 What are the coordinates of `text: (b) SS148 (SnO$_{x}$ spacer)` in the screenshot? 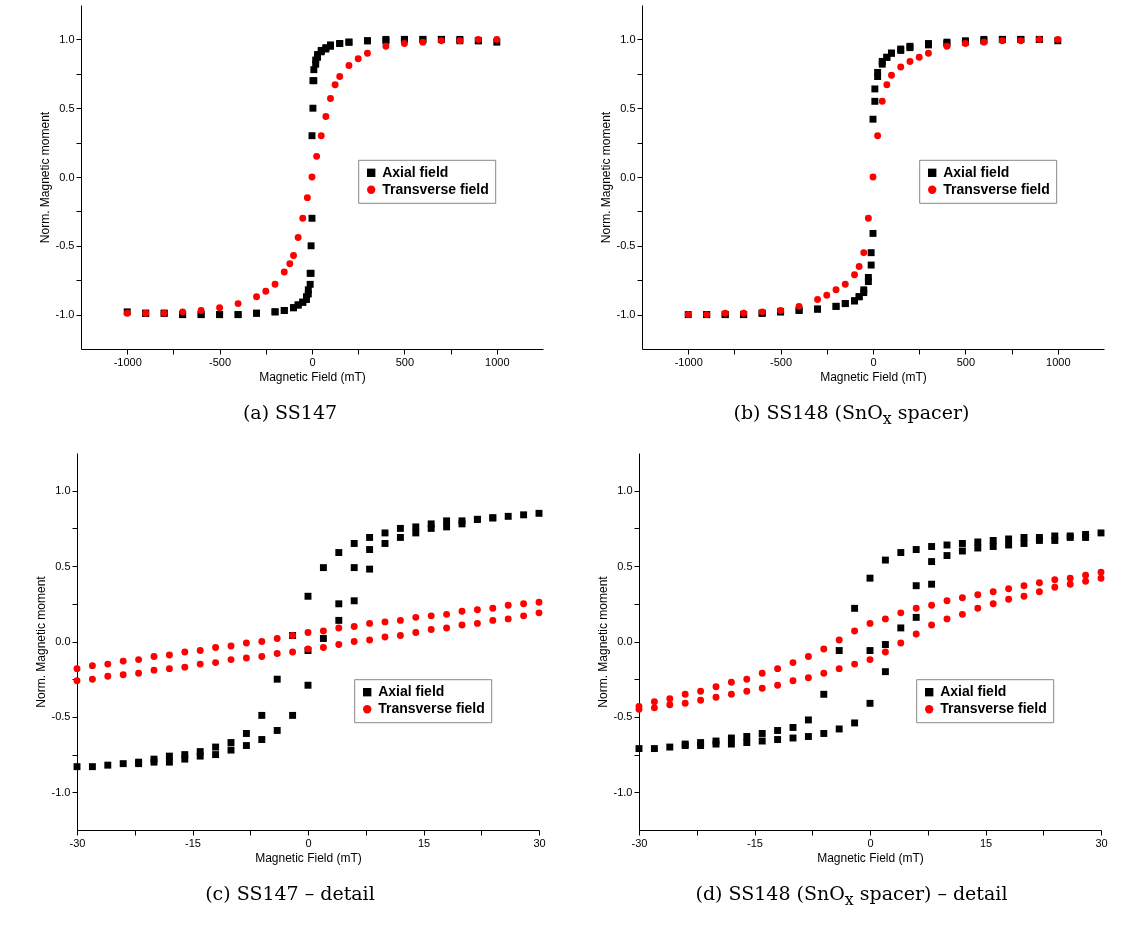 It's located at (851, 414).